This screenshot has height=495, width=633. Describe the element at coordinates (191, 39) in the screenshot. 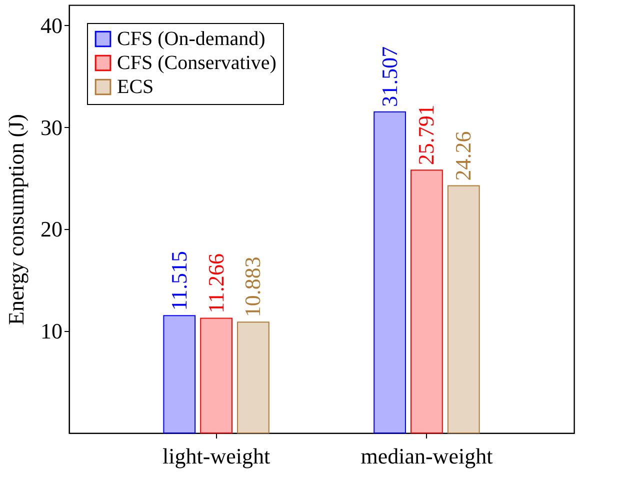

I see `legend-label: CFS (On-demand)` at that location.